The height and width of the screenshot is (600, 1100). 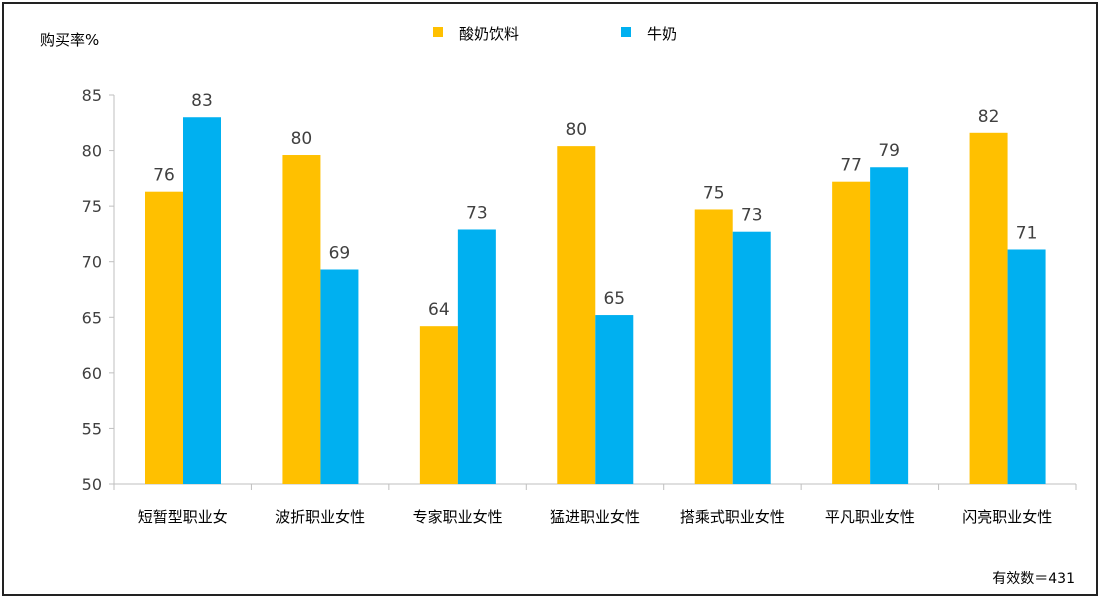 What do you see at coordinates (164, 176) in the screenshot?
I see `data-label: 76` at bounding box center [164, 176].